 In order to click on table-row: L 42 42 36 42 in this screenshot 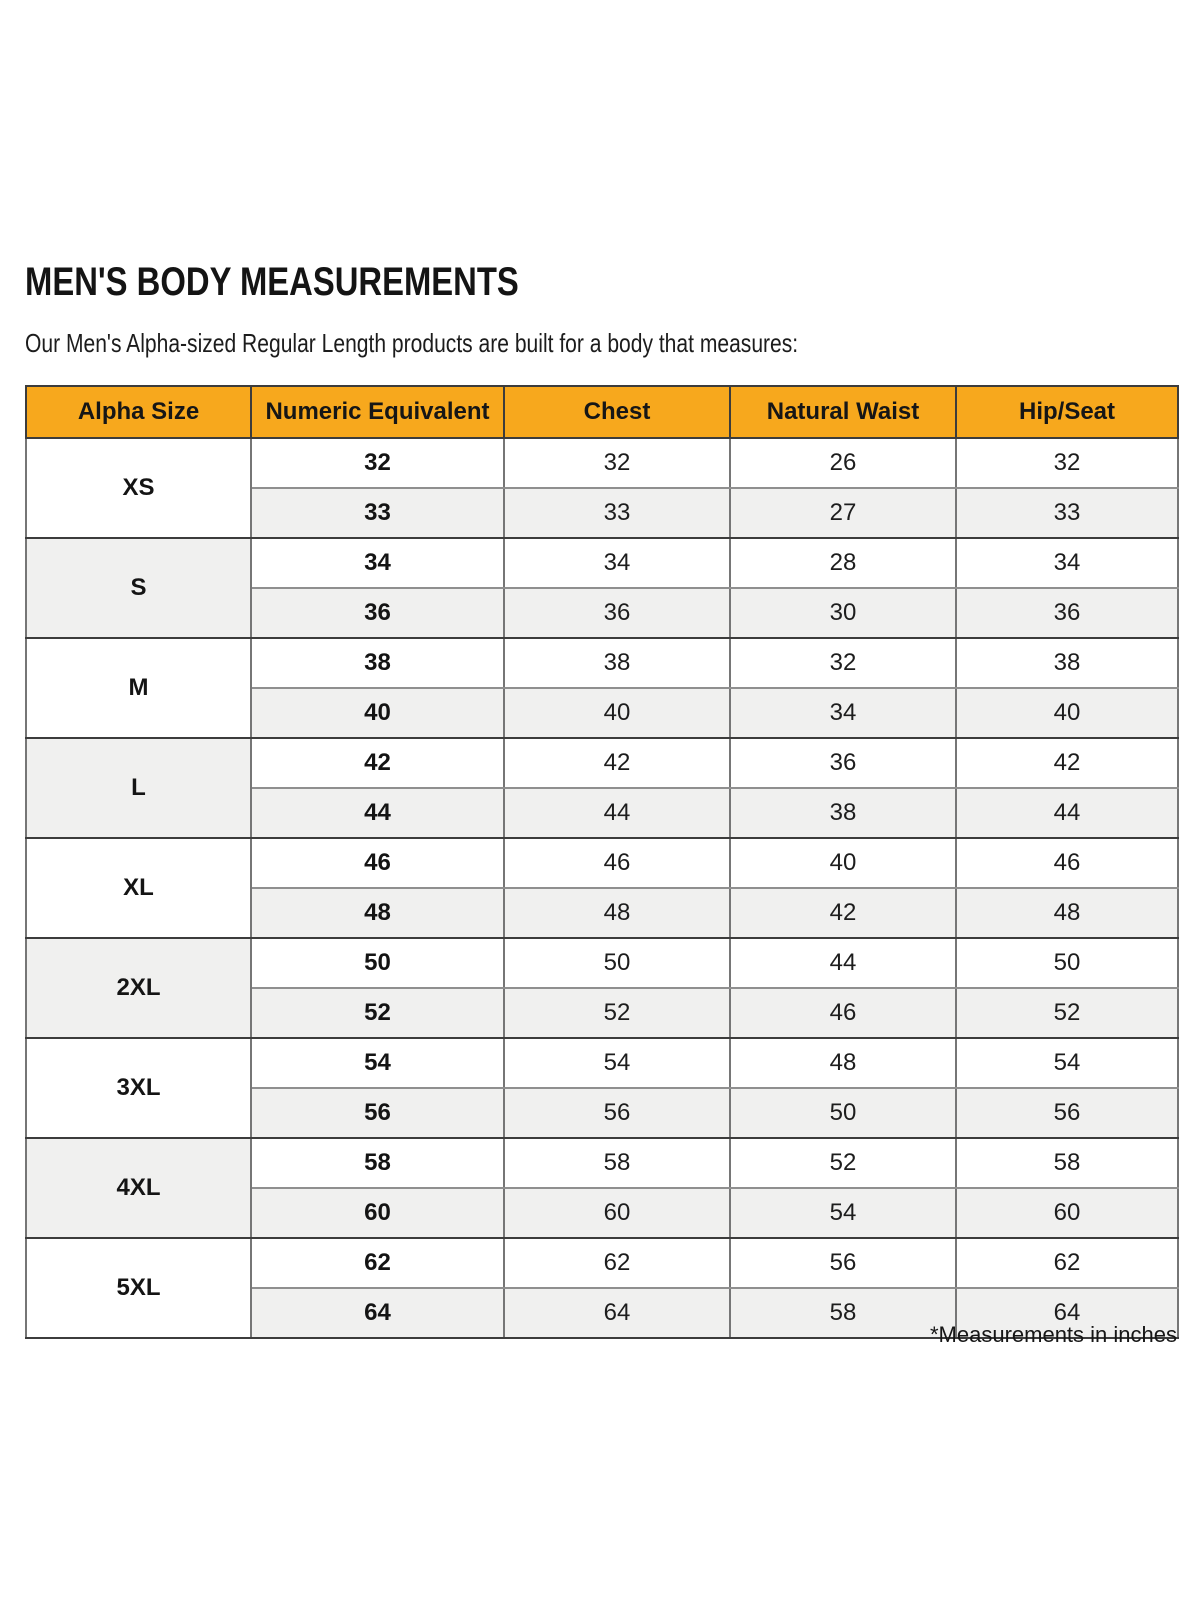, I will do `click(602, 788)`.